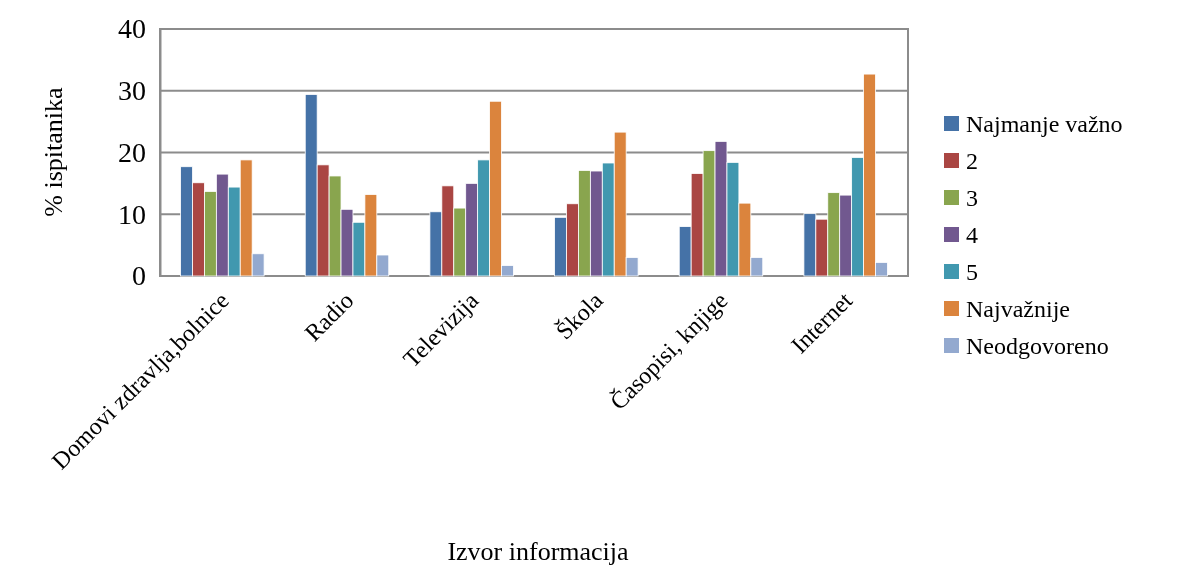  What do you see at coordinates (132, 152) in the screenshot?
I see `y-tick-label: 20` at bounding box center [132, 152].